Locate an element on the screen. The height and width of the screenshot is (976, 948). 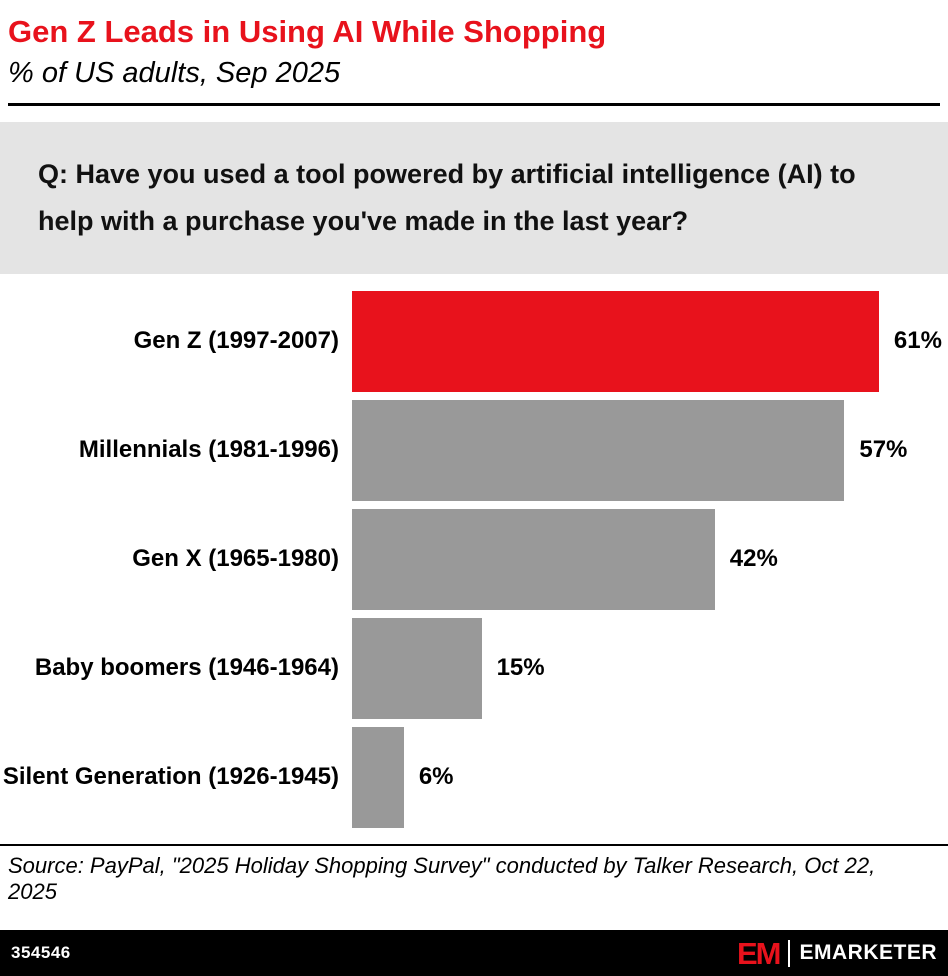
value-label: 42% is located at coordinates (753, 559).